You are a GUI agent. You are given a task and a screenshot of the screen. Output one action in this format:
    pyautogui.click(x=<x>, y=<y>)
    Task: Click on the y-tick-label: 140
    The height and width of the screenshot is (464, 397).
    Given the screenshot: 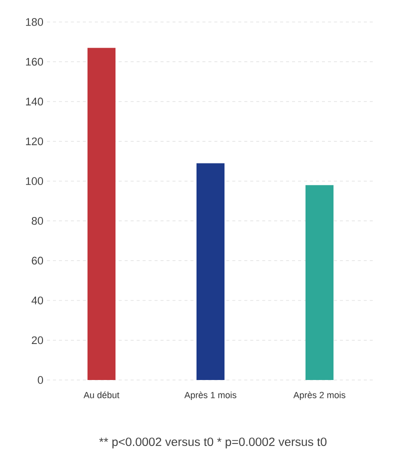 What is the action you would take?
    pyautogui.click(x=35, y=102)
    